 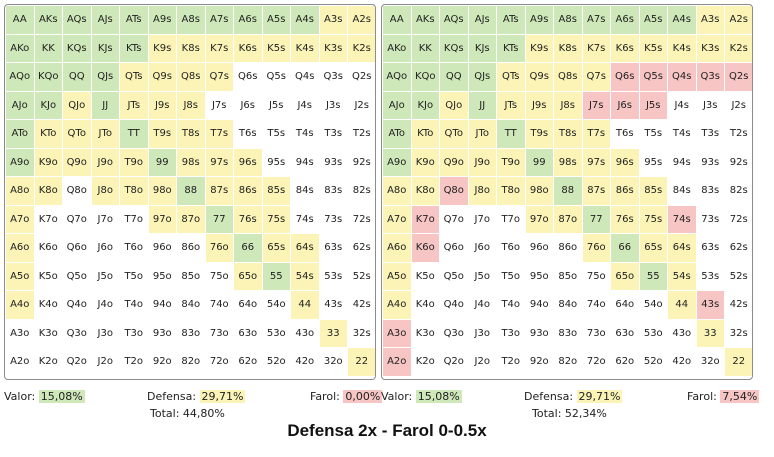 I want to click on hand-cell: A5o, so click(x=397, y=276).